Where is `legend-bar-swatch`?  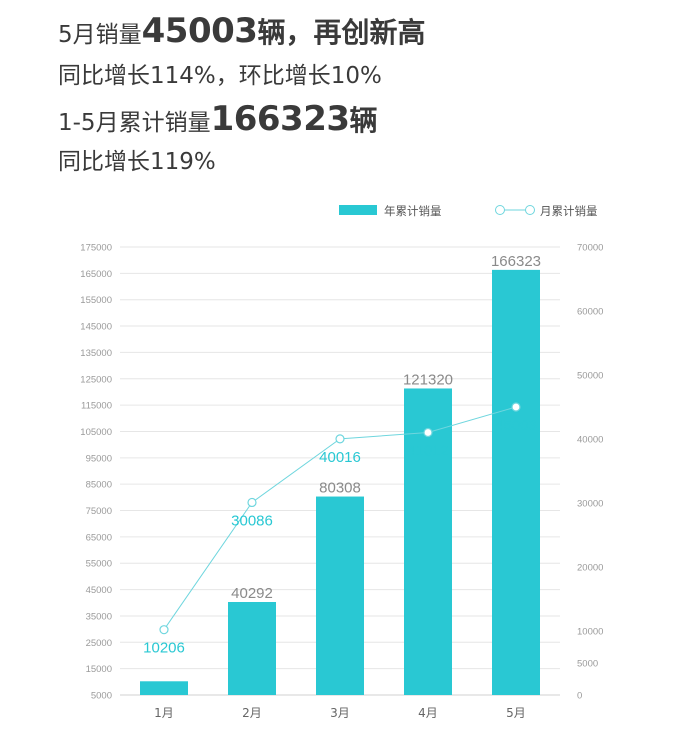
legend-bar-swatch is located at coordinates (358, 210).